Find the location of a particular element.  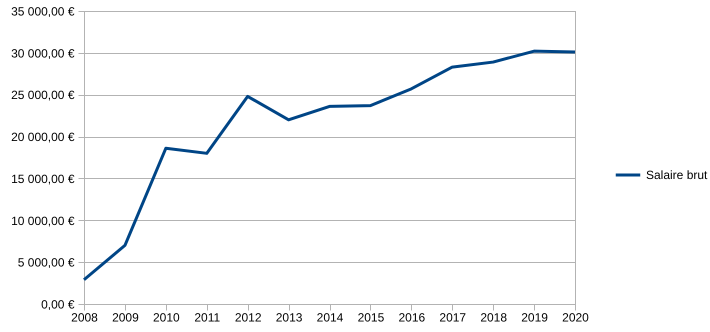

x-tick-label: 2014 is located at coordinates (330, 317).